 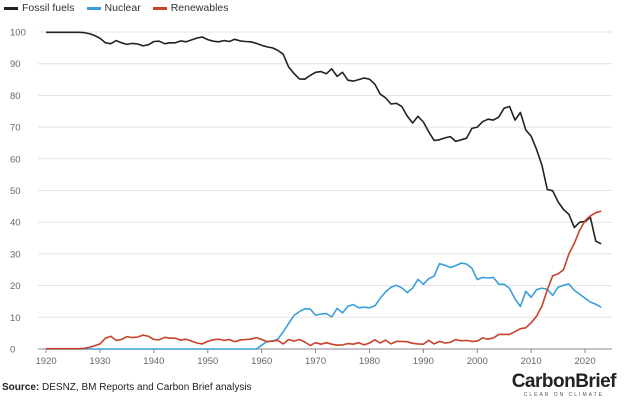 What do you see at coordinates (153, 361) in the screenshot?
I see `x-tick-label: 1940` at bounding box center [153, 361].